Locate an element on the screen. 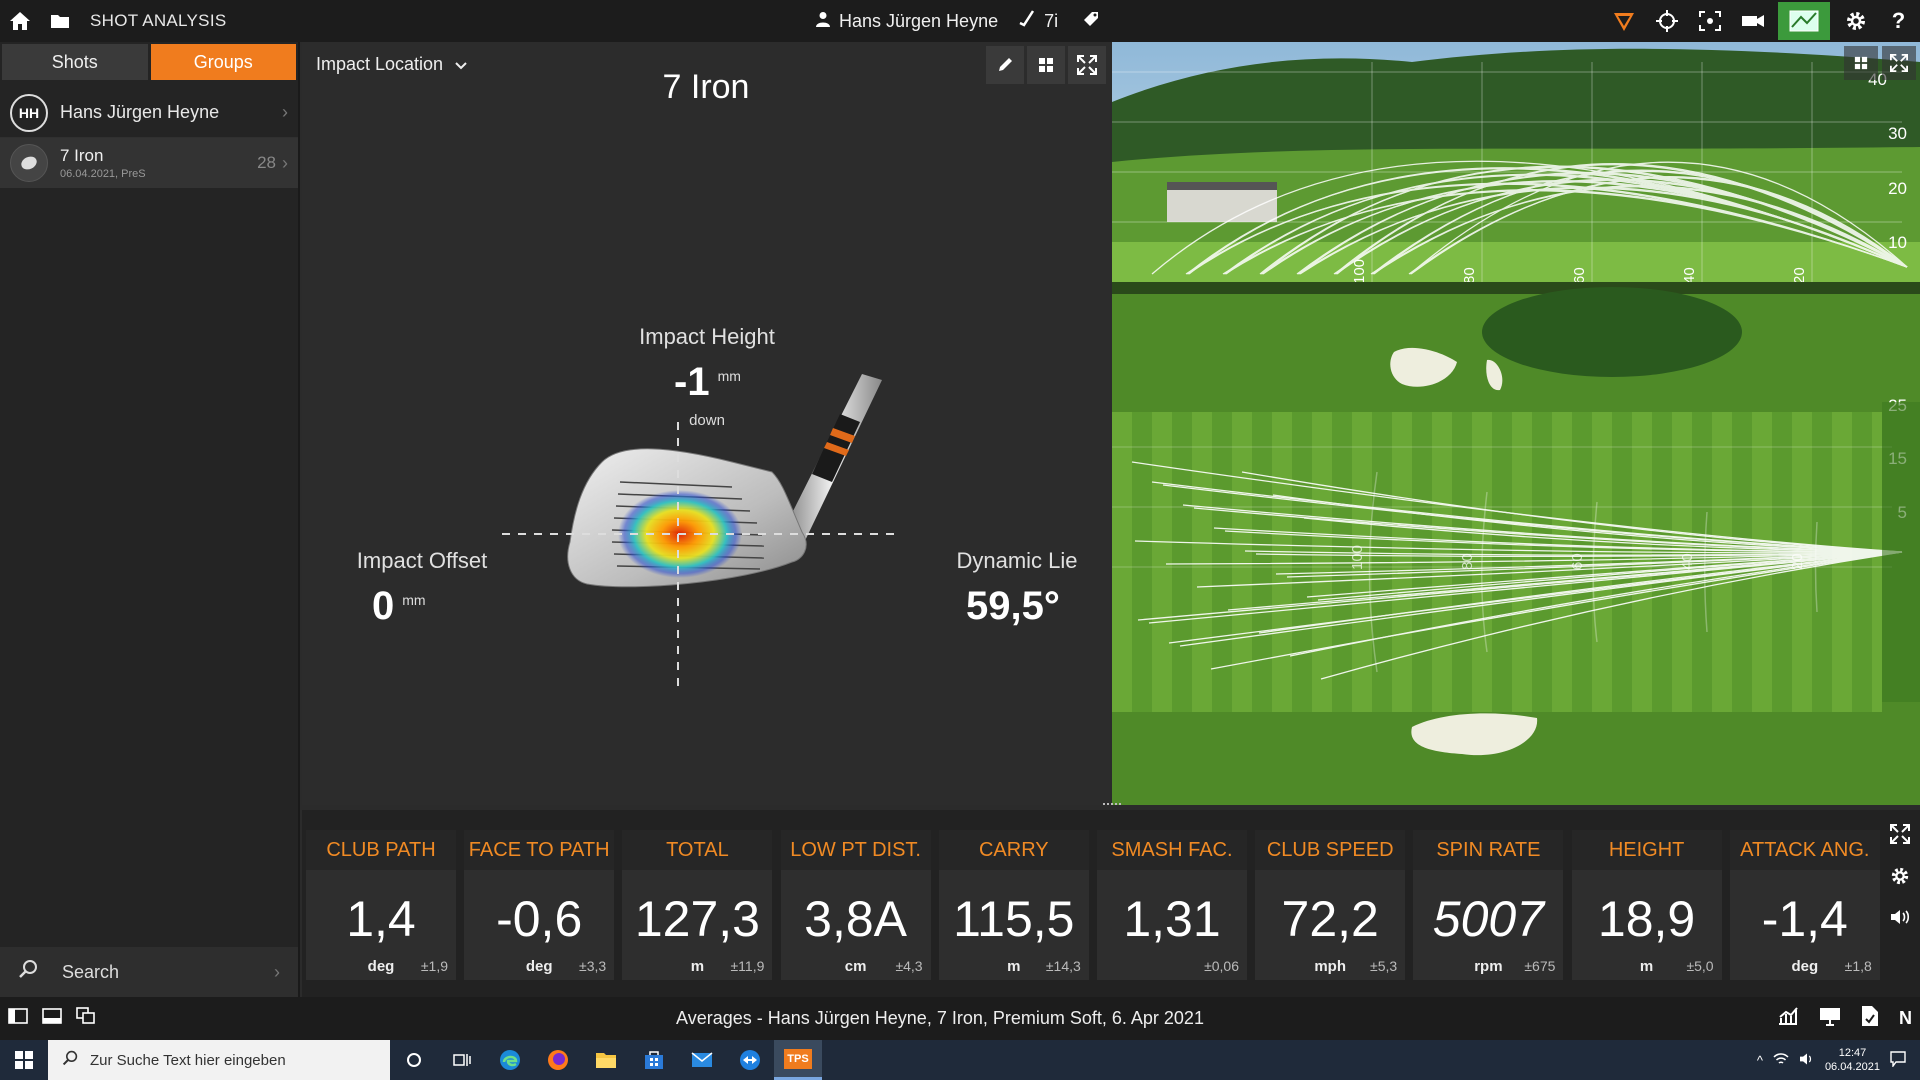  store-icon is located at coordinates (654, 1060).